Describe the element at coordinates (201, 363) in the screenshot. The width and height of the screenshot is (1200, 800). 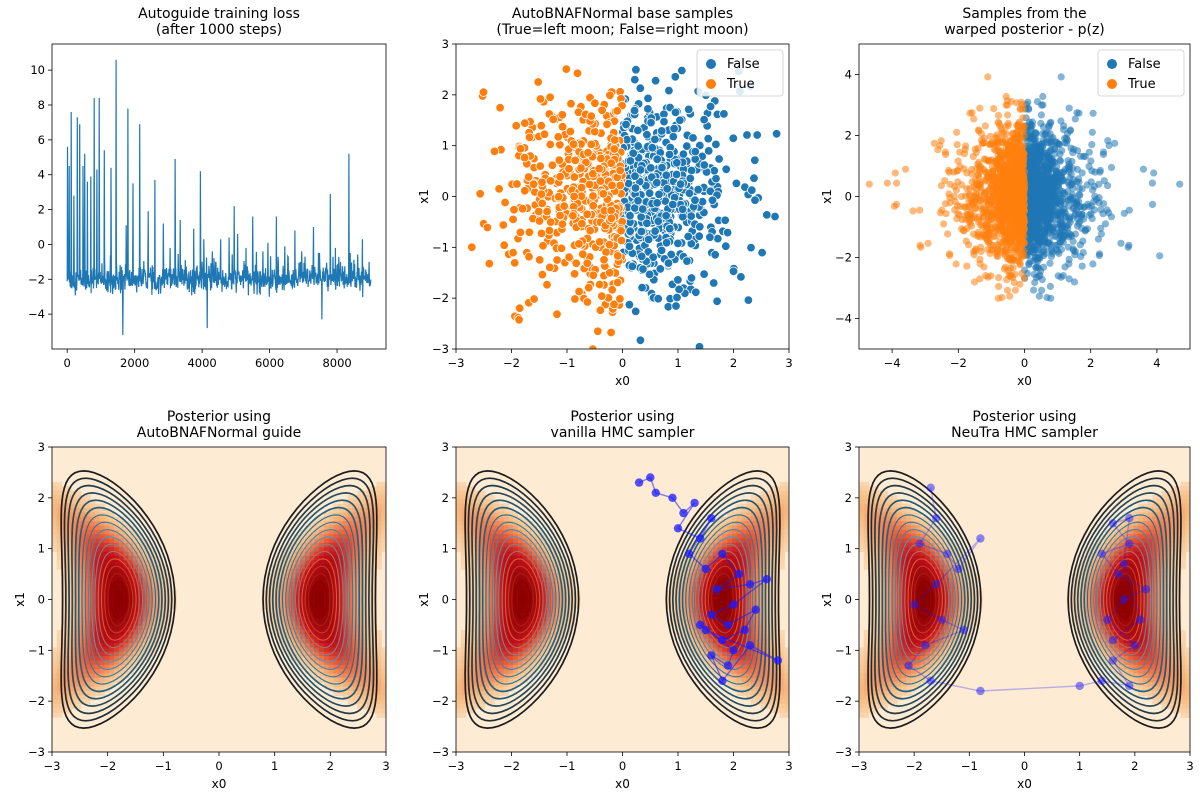
I see `x-tick-label: 4000` at that location.